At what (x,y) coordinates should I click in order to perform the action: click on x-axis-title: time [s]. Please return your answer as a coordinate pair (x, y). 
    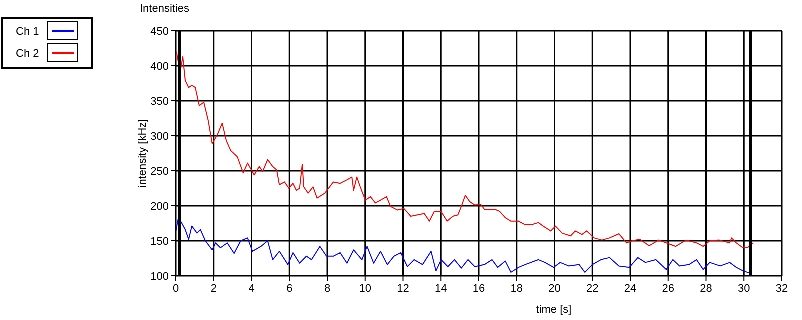
    Looking at the image, I should click on (554, 310).